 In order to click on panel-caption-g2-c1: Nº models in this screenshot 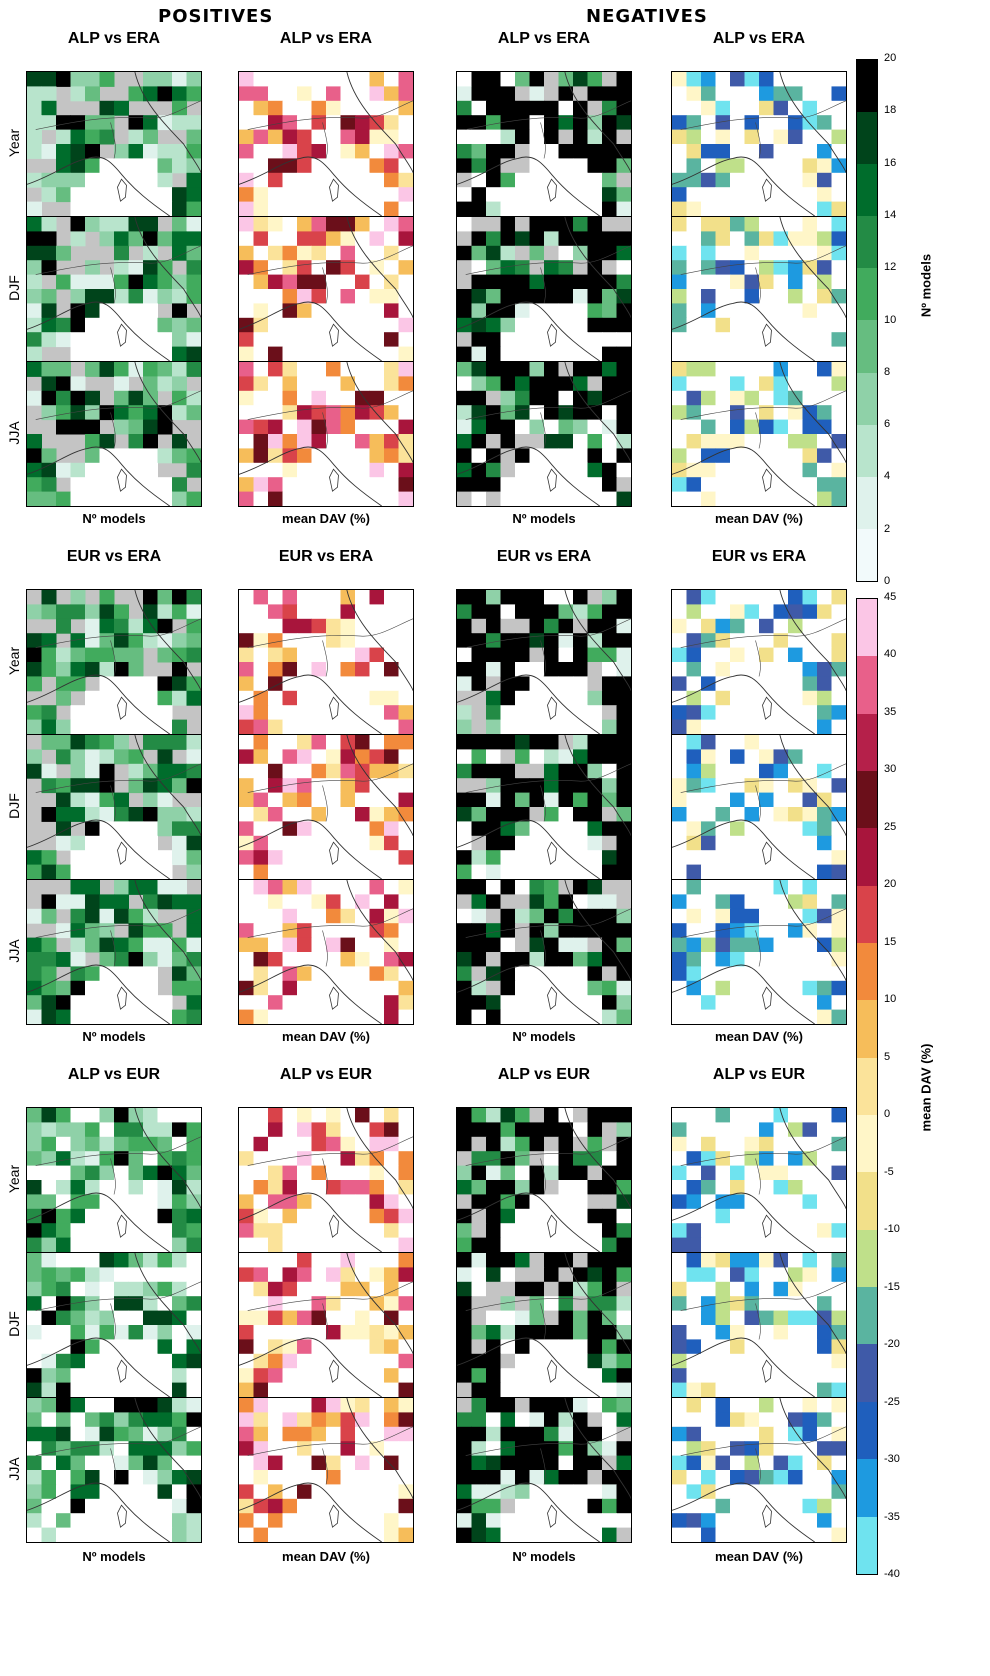, I will do `click(114, 1036)`.